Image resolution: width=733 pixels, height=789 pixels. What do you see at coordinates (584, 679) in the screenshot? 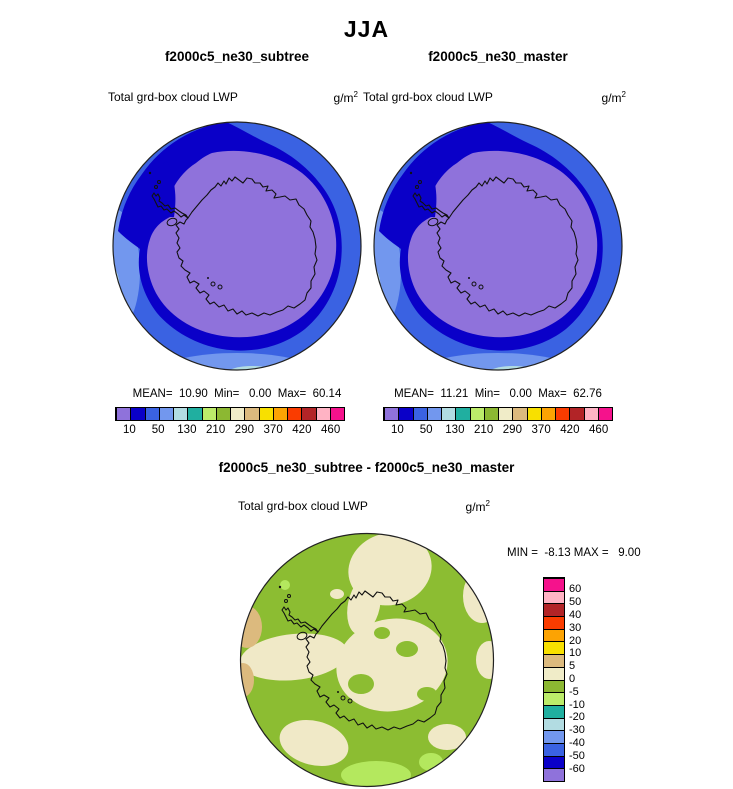
I see `colorbar-diff-ticks: 60 50 40 30 20 10 5 0 -5 -10 -20 -30 -40 -50 -60` at bounding box center [584, 679].